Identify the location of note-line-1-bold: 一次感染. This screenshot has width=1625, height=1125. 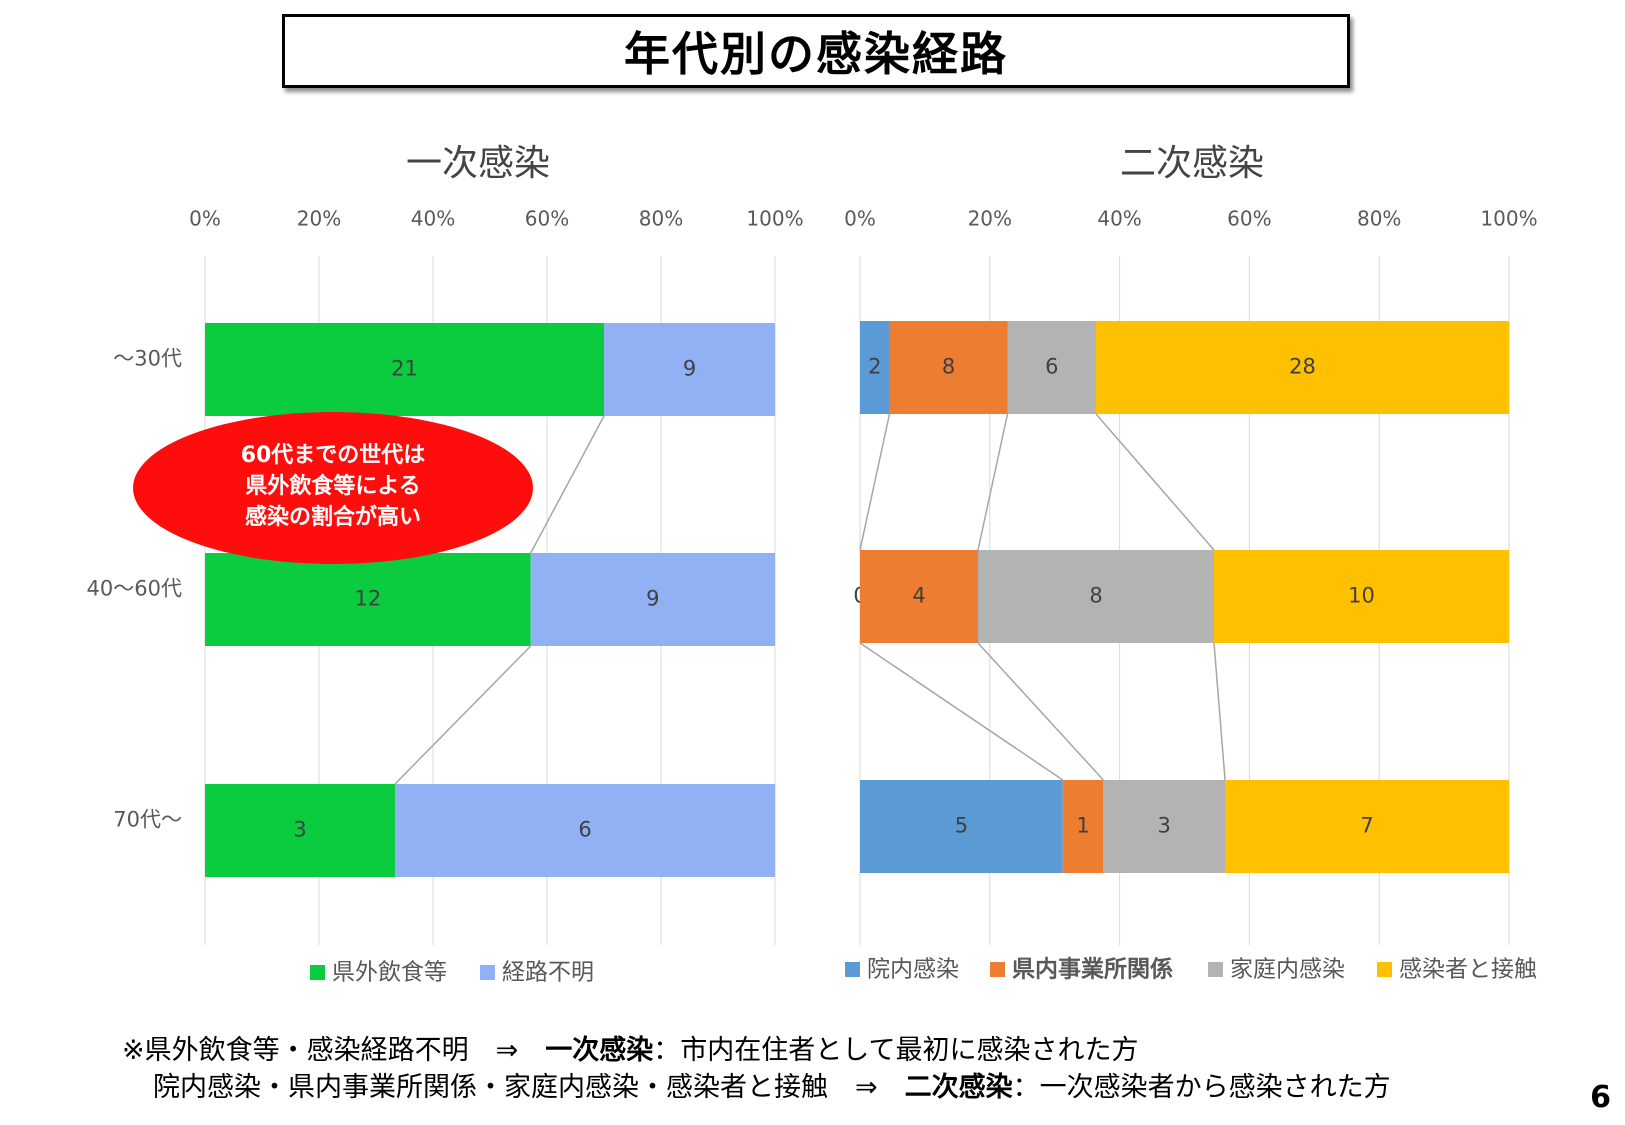
(599, 1050).